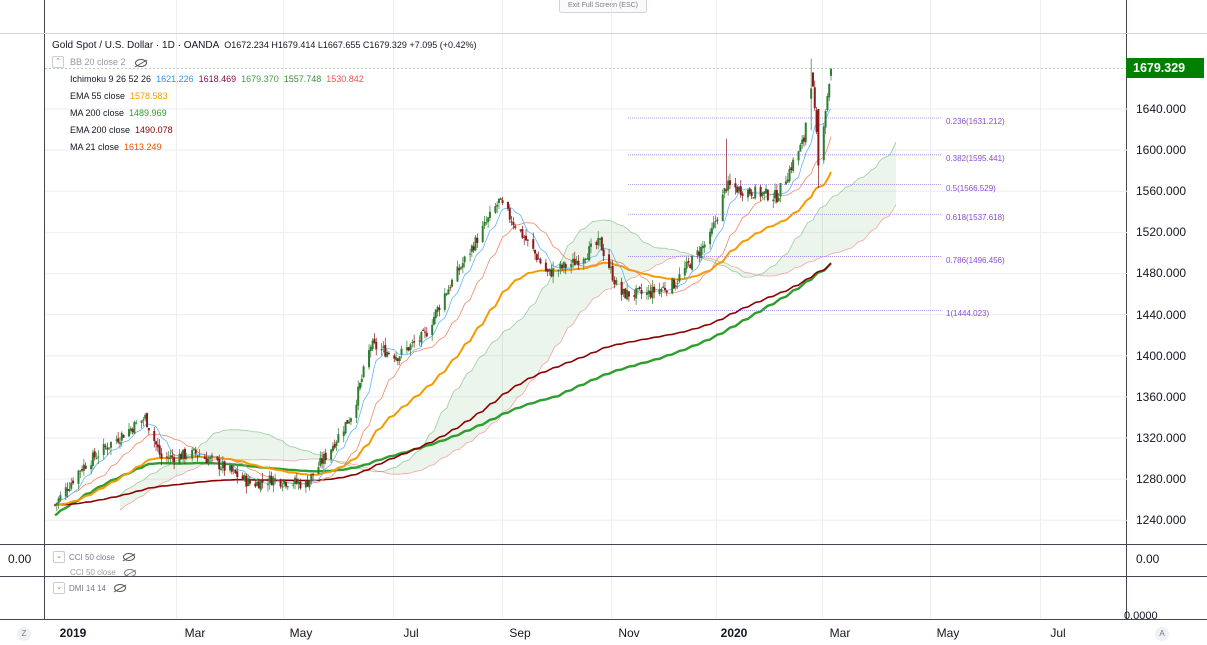 Image resolution: width=1207 pixels, height=645 pixels. I want to click on legend-indicator-row: MA 200 close 1489.969, so click(264, 113).